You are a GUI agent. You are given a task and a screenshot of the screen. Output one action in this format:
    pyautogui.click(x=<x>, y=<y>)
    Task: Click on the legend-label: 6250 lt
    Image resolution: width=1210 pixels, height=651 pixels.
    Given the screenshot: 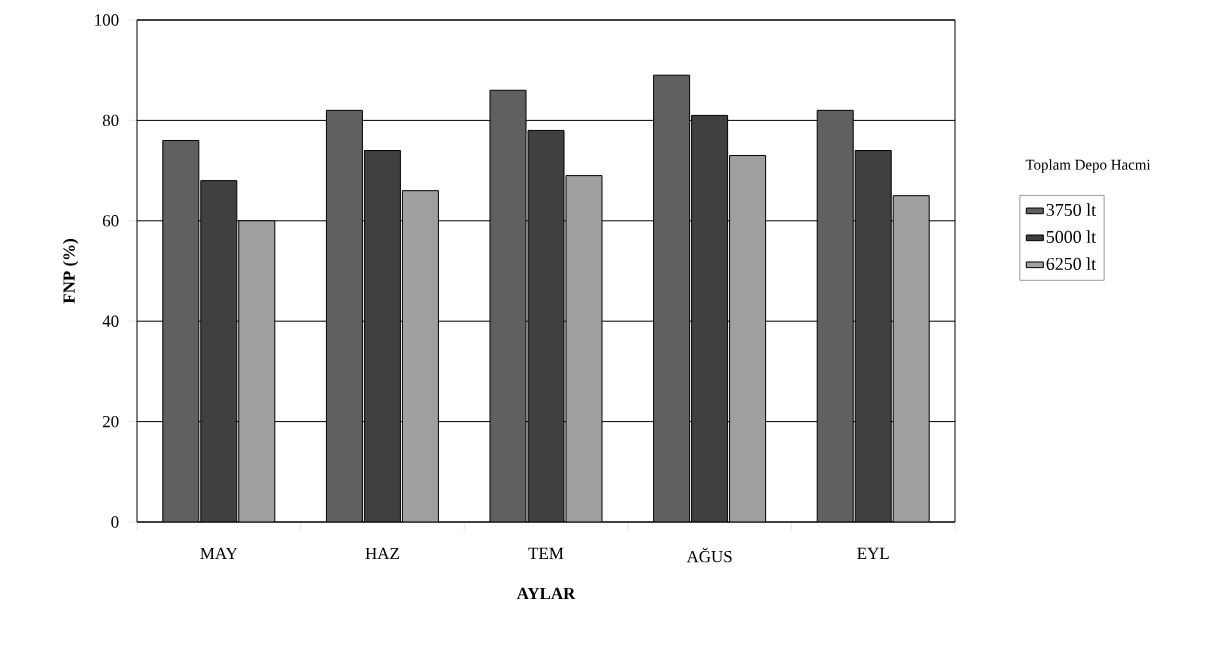 What is the action you would take?
    pyautogui.click(x=1071, y=263)
    